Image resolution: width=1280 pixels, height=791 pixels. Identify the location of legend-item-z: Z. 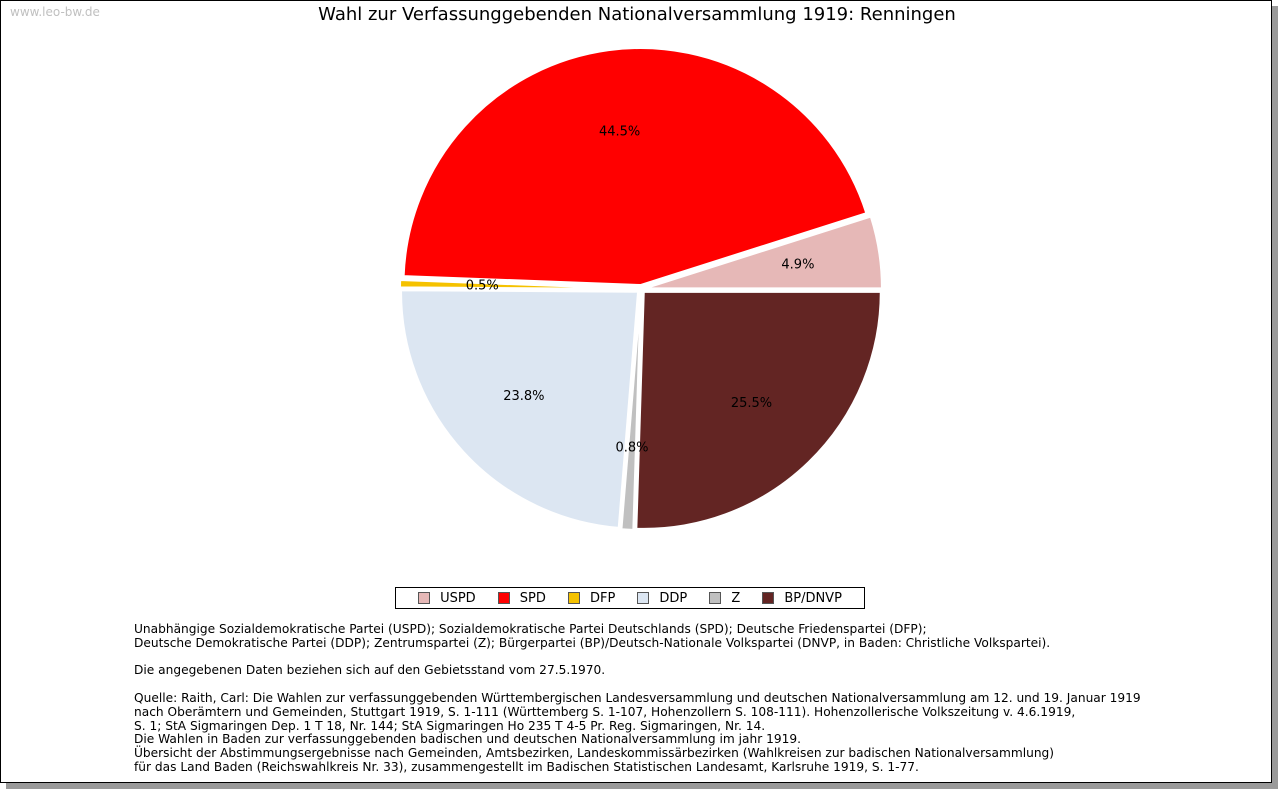
(724, 598).